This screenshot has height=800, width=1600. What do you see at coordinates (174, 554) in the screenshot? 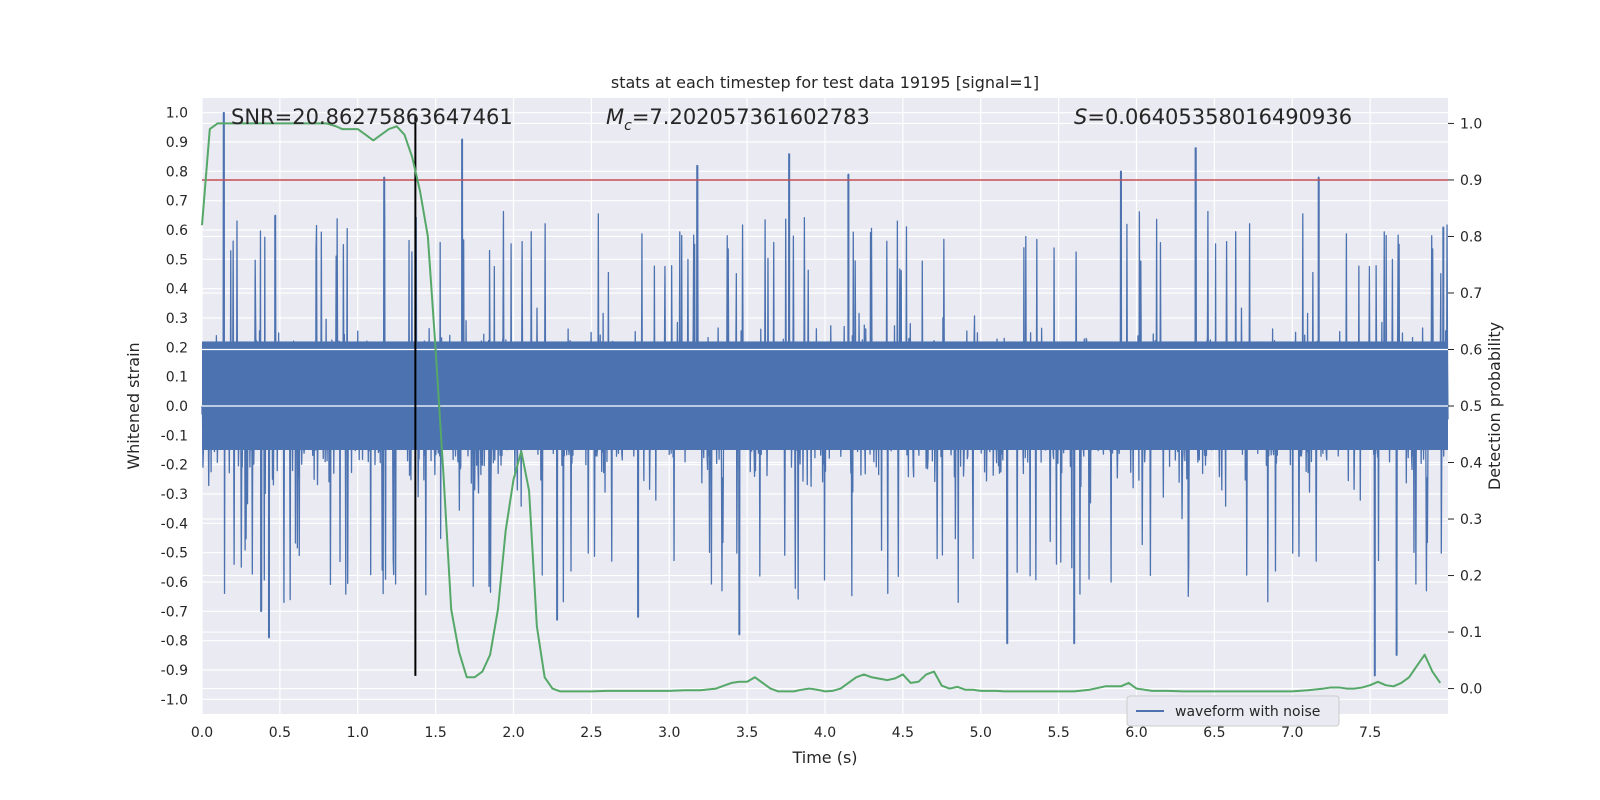
I see `y-tick-label: -0.5` at bounding box center [174, 554].